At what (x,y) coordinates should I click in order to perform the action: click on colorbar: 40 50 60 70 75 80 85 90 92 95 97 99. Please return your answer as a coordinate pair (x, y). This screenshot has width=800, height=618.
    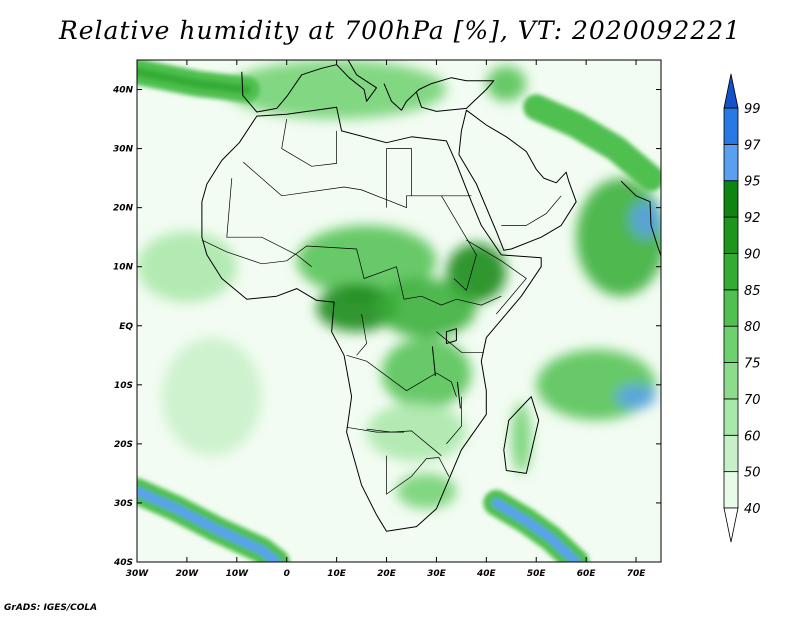
    Looking at the image, I should click on (742, 308).